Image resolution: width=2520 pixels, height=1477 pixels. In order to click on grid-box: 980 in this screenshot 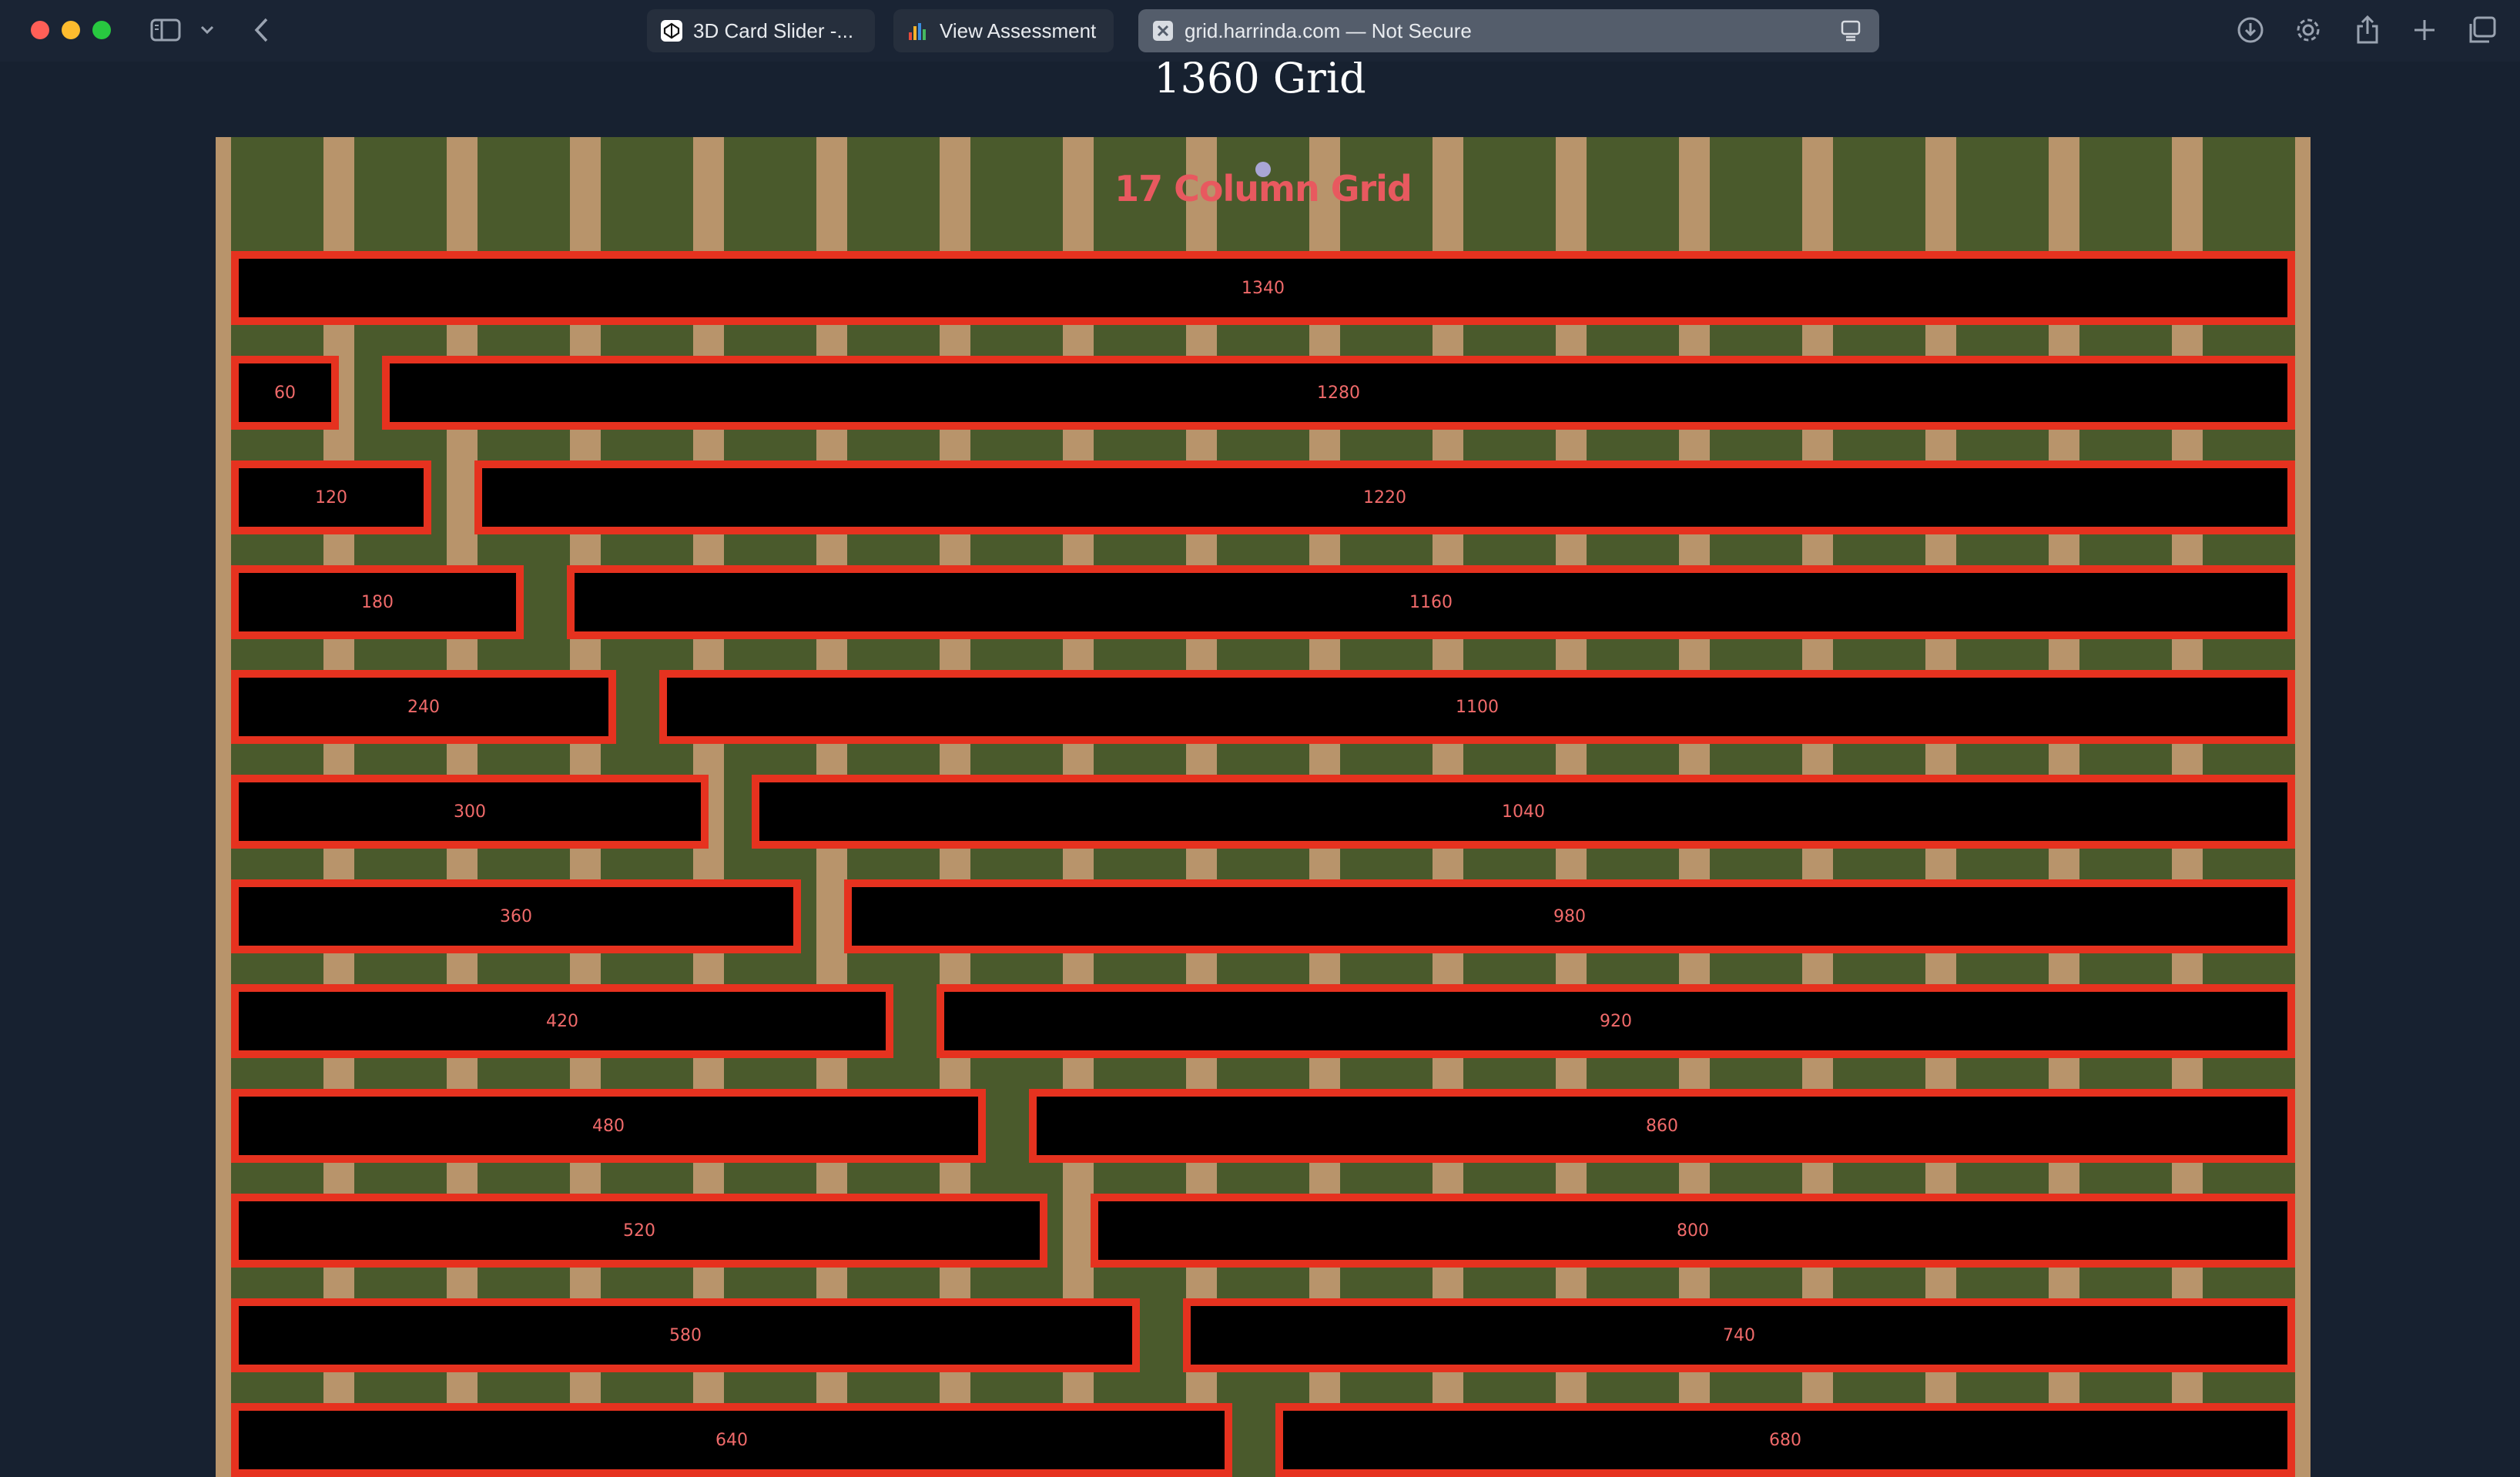, I will do `click(1569, 916)`.